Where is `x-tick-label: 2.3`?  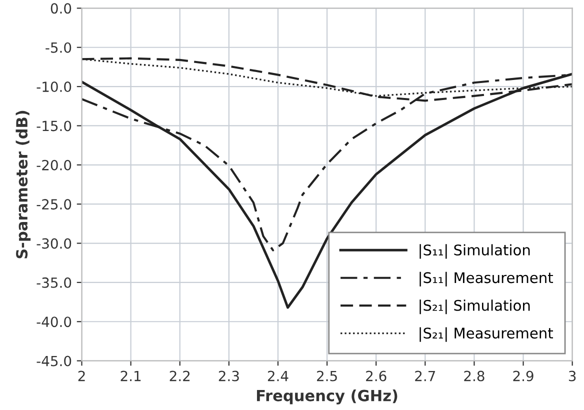
x-tick-label: 2.3 is located at coordinates (228, 376).